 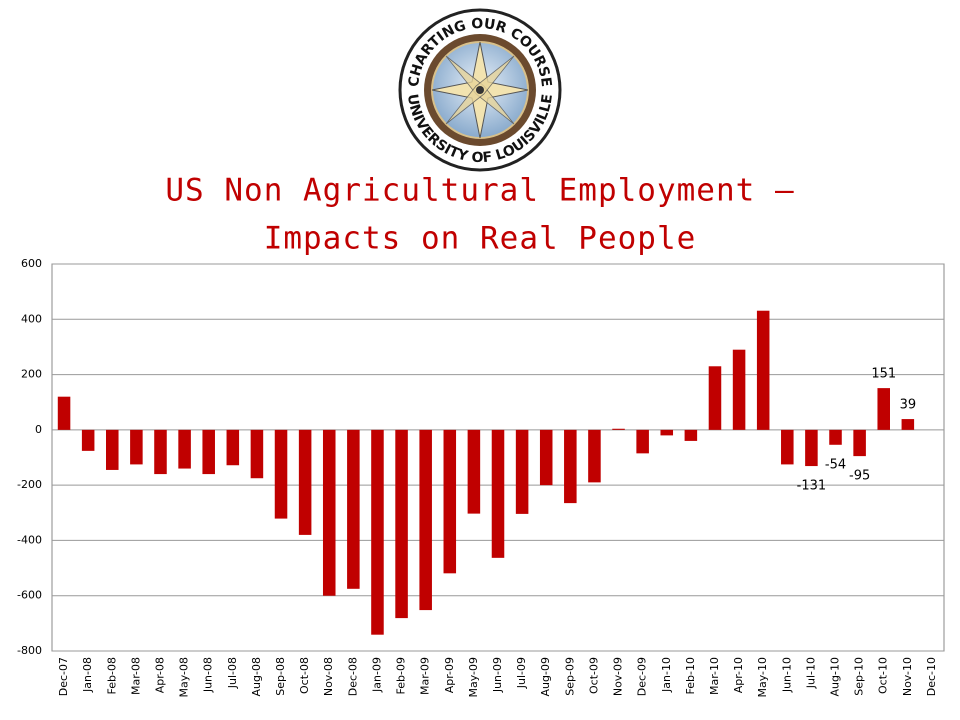 What do you see at coordinates (232, 673) in the screenshot?
I see `x-tick-label: Jul-08` at bounding box center [232, 673].